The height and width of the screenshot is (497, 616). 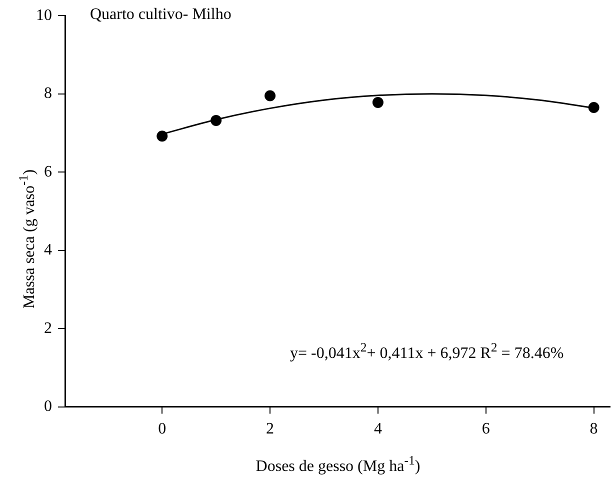 I want to click on y-tick-label: 8, so click(x=48, y=93).